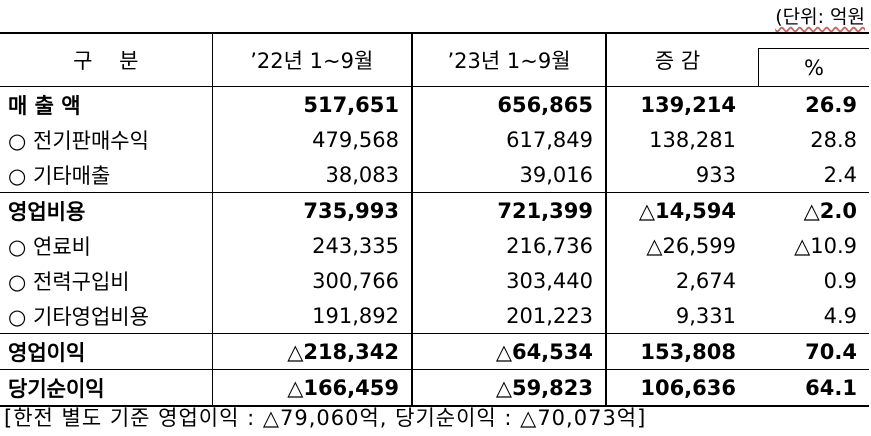  Describe the element at coordinates (509, 175) in the screenshot. I see `value-2023: 39,016` at that location.